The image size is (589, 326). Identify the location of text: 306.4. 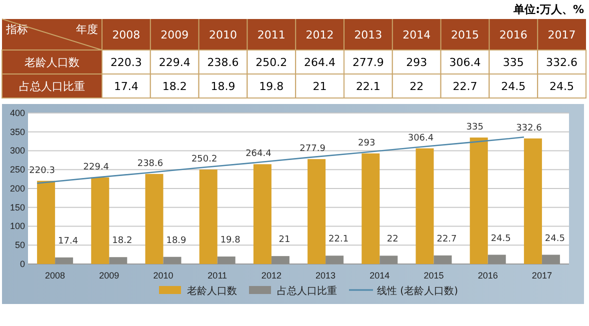
(465, 62).